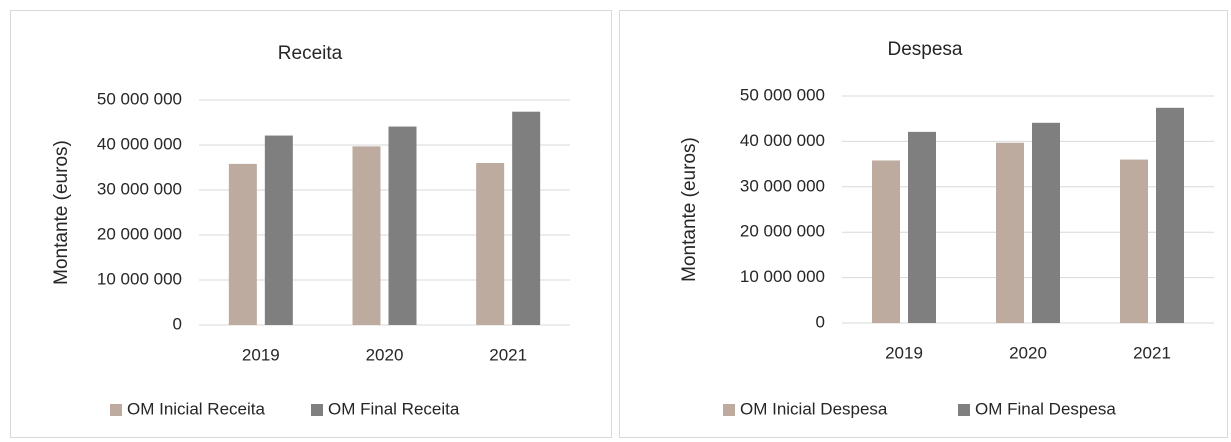 This screenshot has width=1231, height=442. Describe the element at coordinates (394, 408) in the screenshot. I see `legend-label: OM Final Receita` at that location.